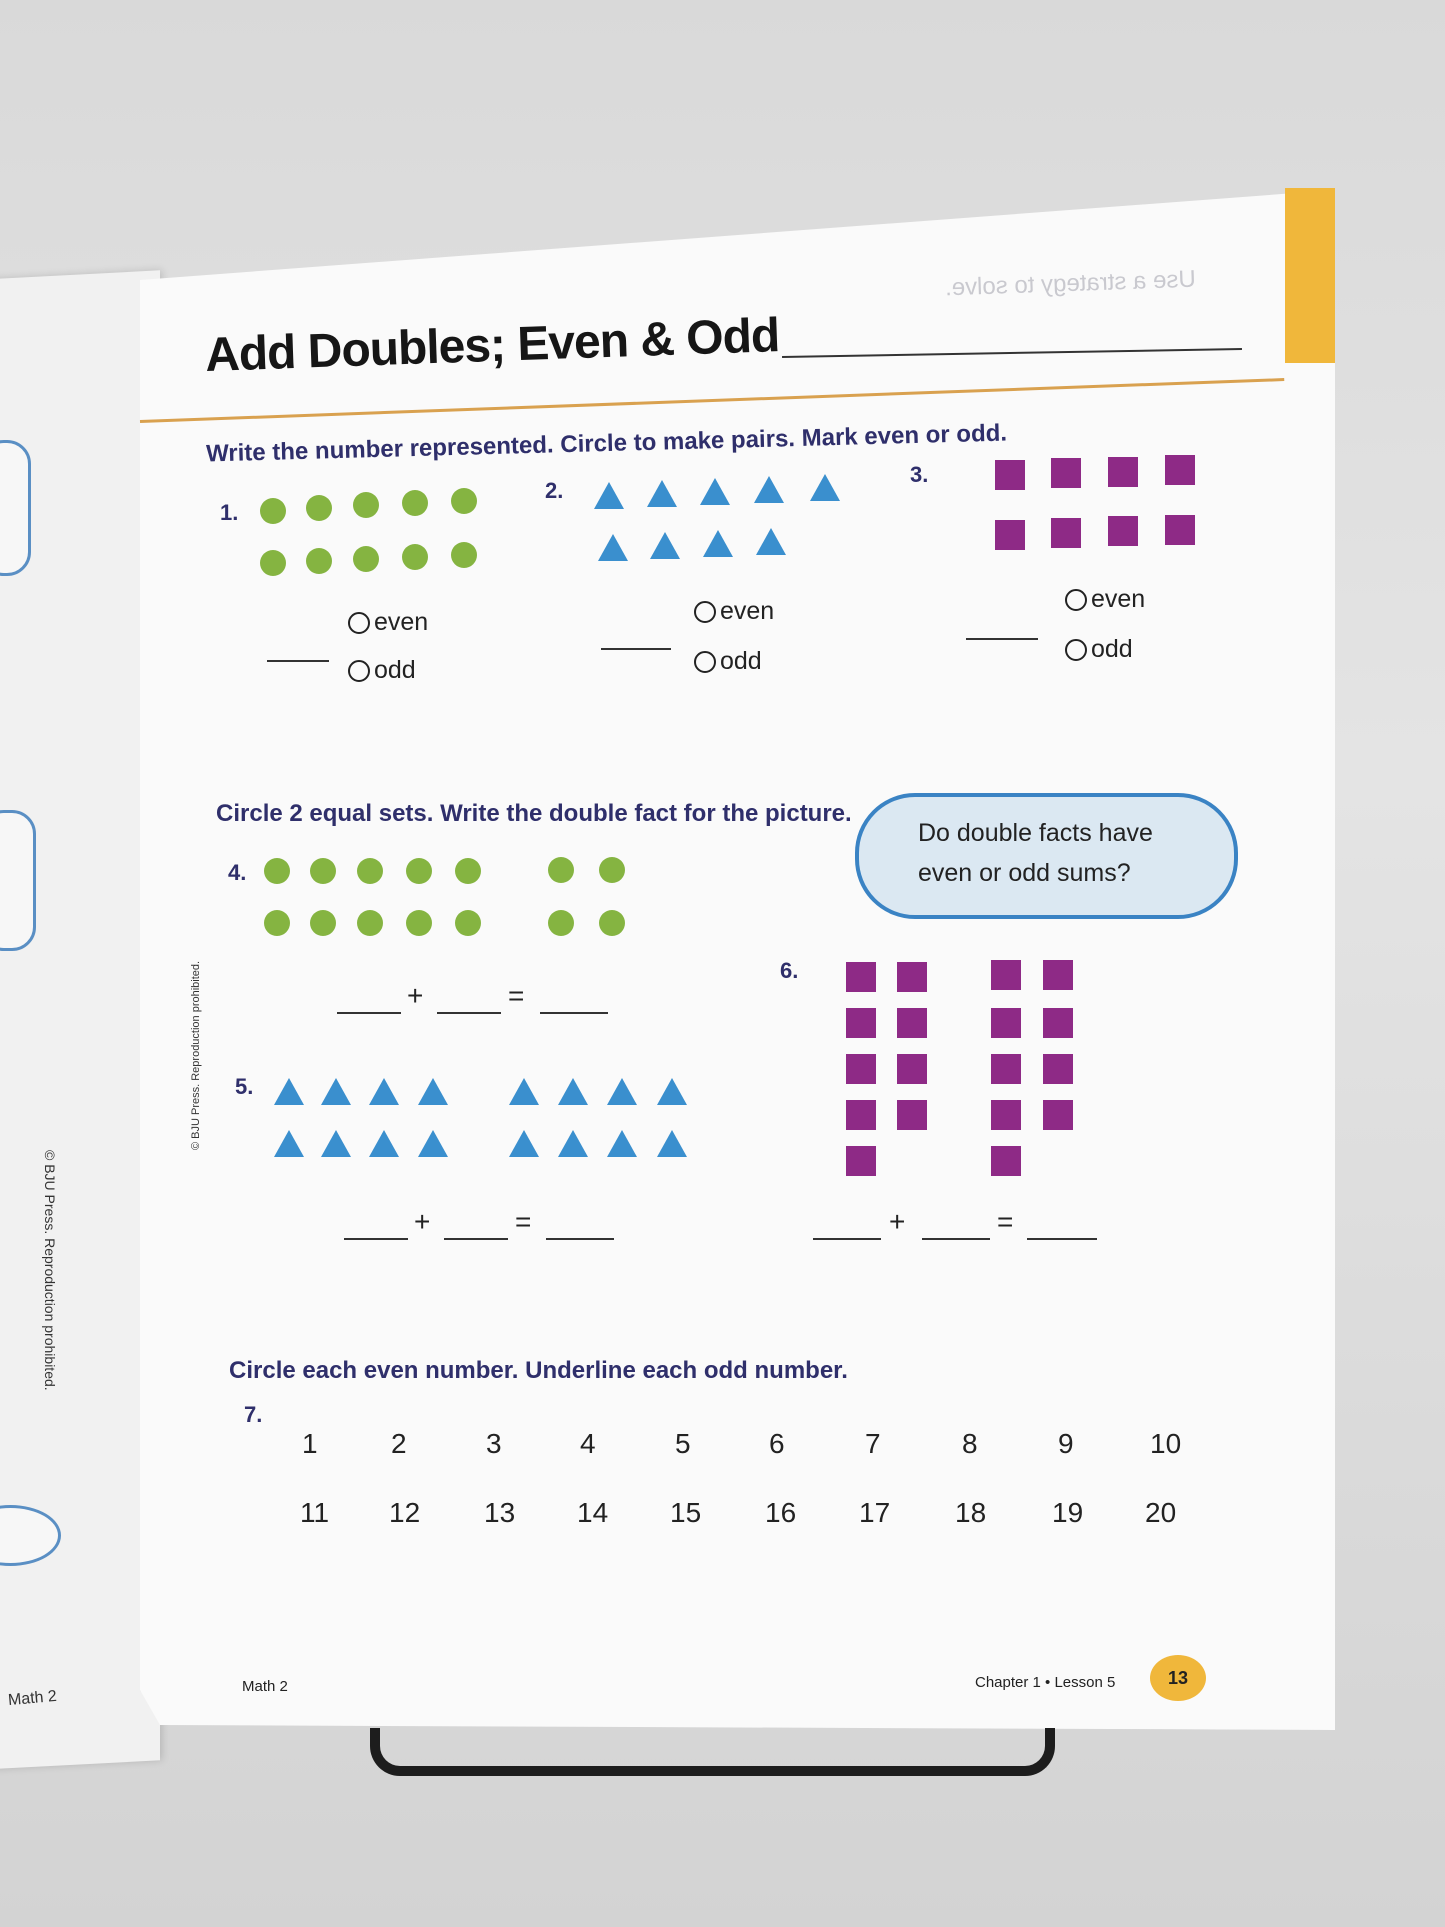 The width and height of the screenshot is (1445, 1927). What do you see at coordinates (734, 611) in the screenshot?
I see `problem-2-even-option: even` at bounding box center [734, 611].